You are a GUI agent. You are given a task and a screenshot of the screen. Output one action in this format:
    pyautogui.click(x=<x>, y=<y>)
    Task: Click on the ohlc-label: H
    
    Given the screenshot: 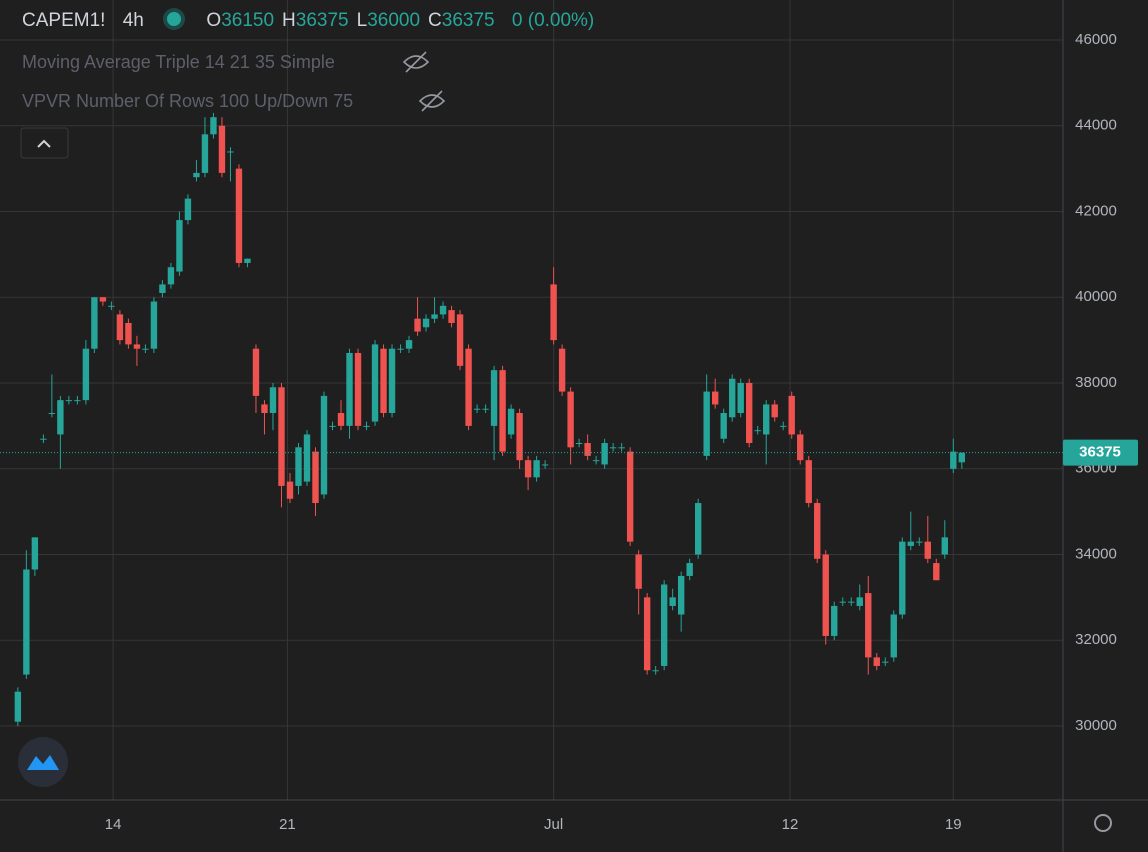 What is the action you would take?
    pyautogui.click(x=289, y=20)
    